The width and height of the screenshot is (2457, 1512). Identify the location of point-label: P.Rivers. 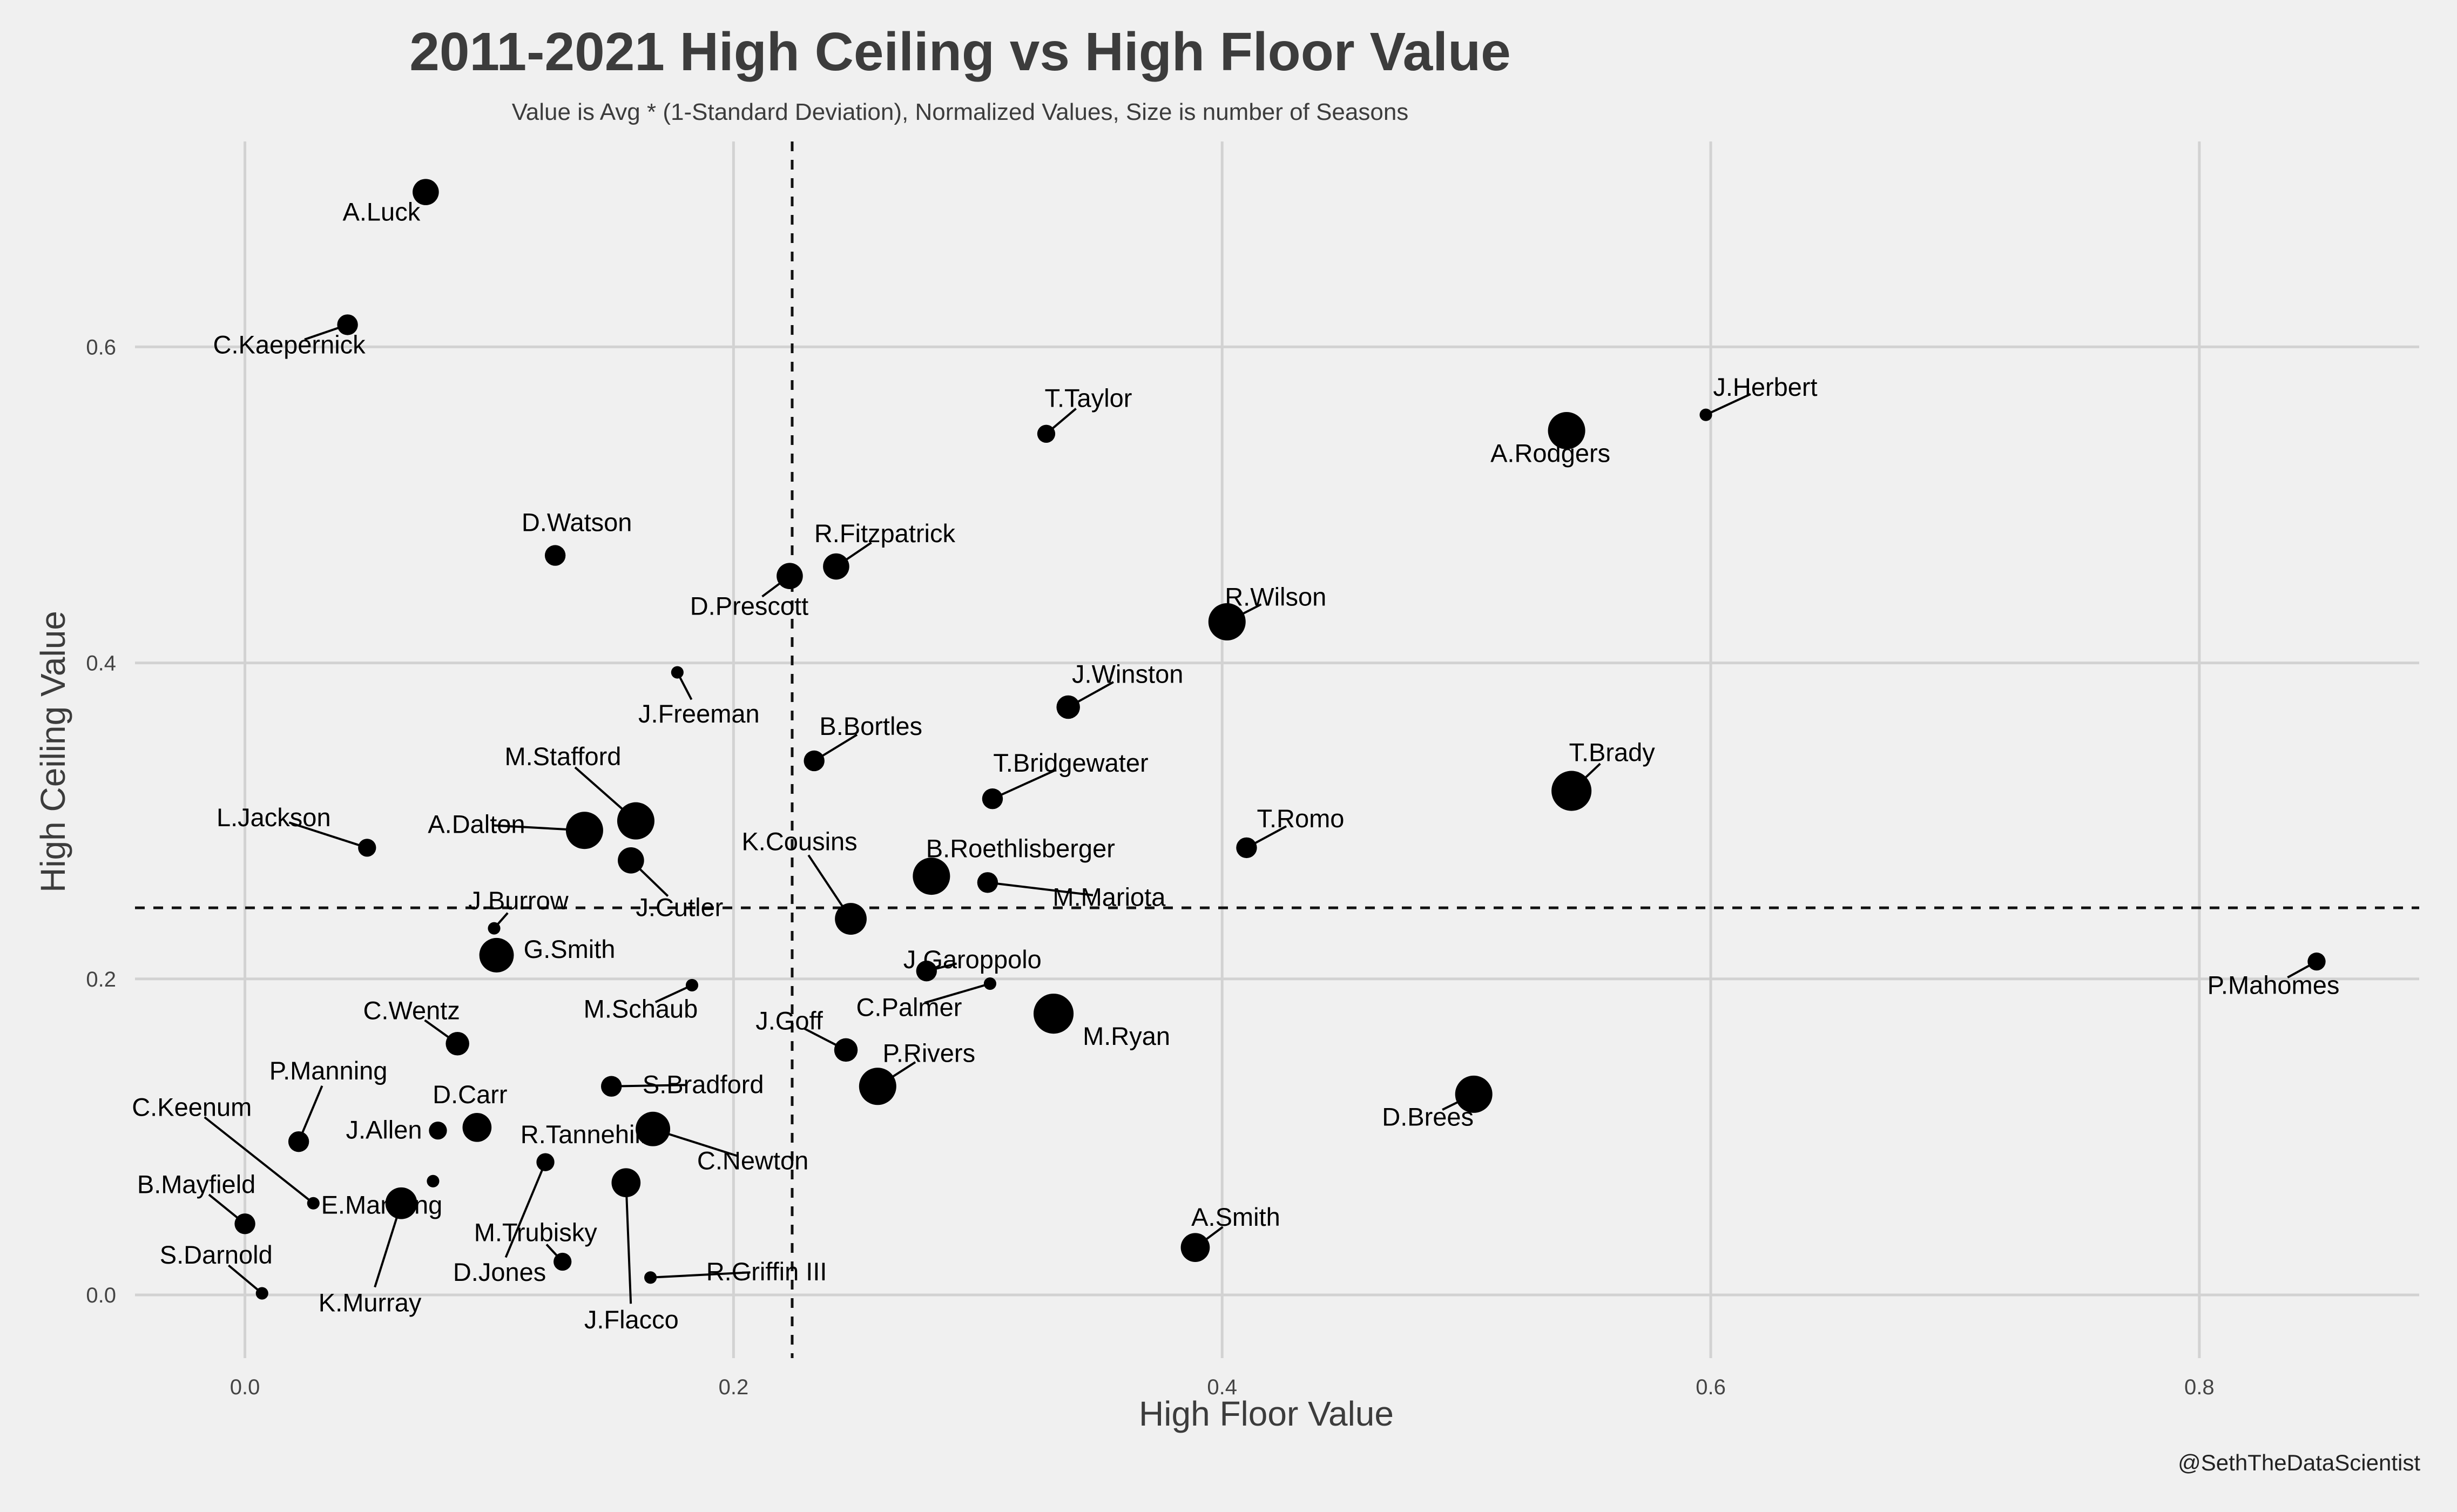
(930, 1053).